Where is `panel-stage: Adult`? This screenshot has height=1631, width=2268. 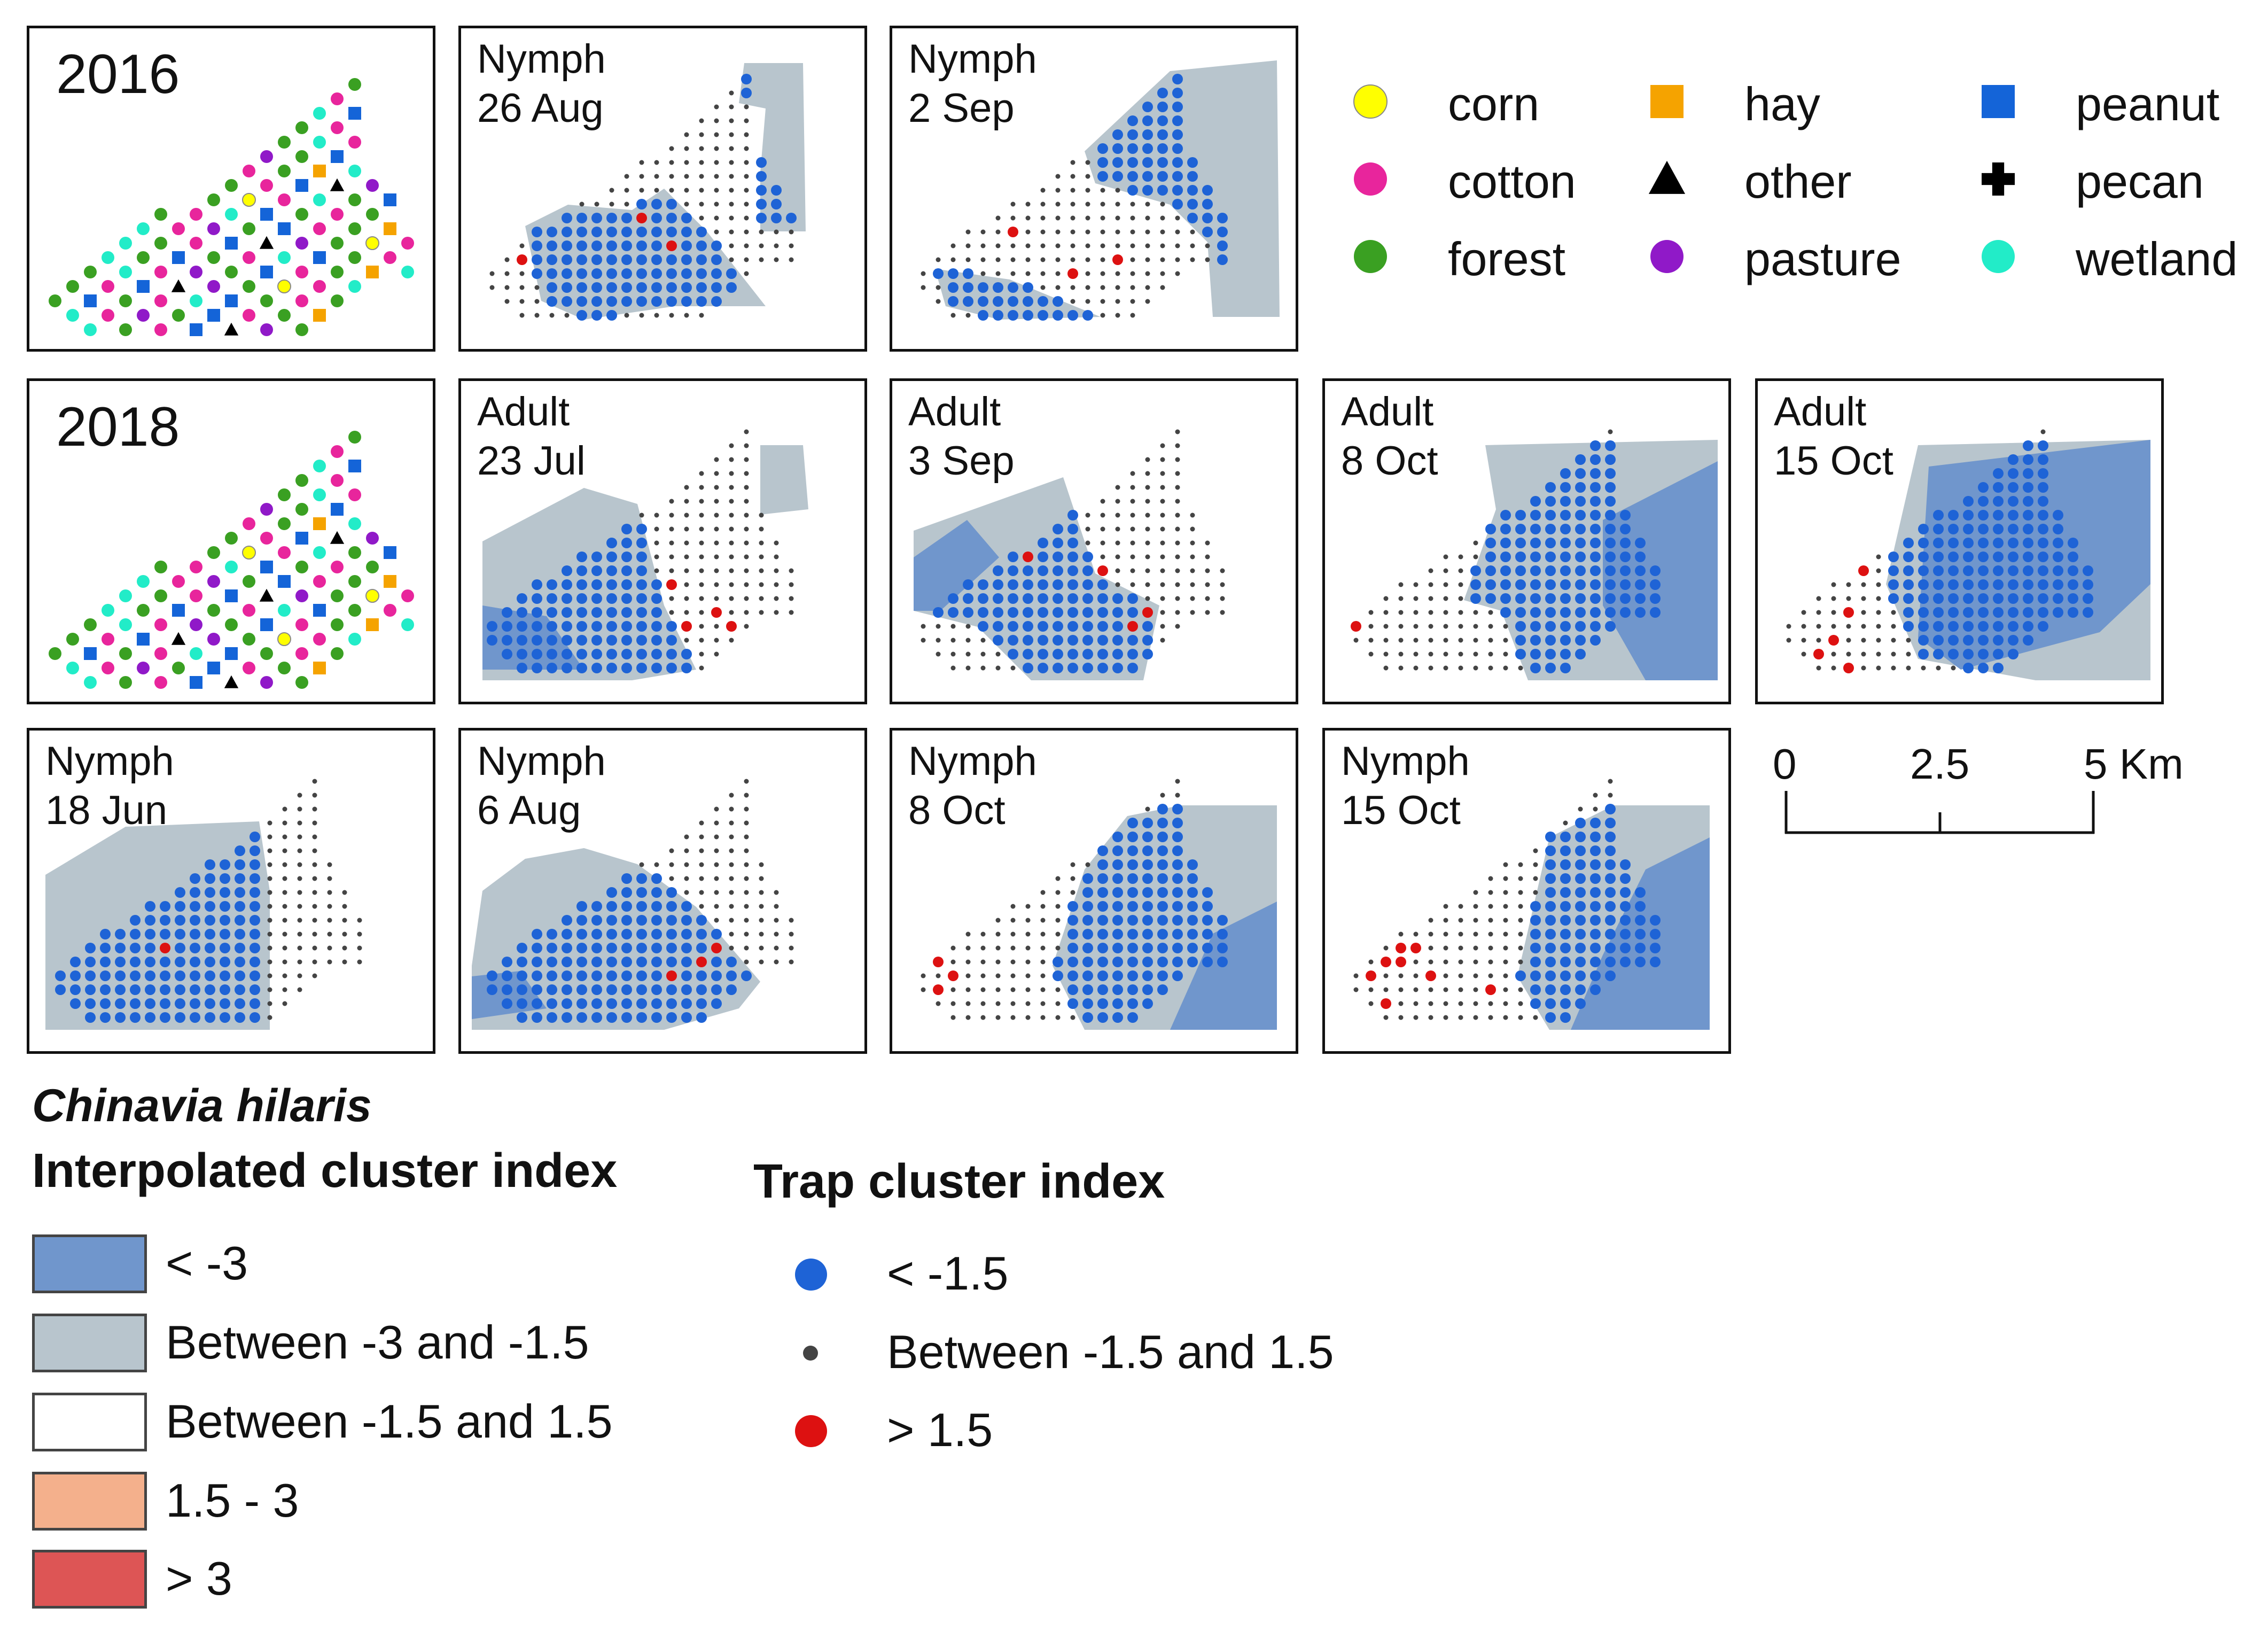
panel-stage: Adult is located at coordinates (1820, 411).